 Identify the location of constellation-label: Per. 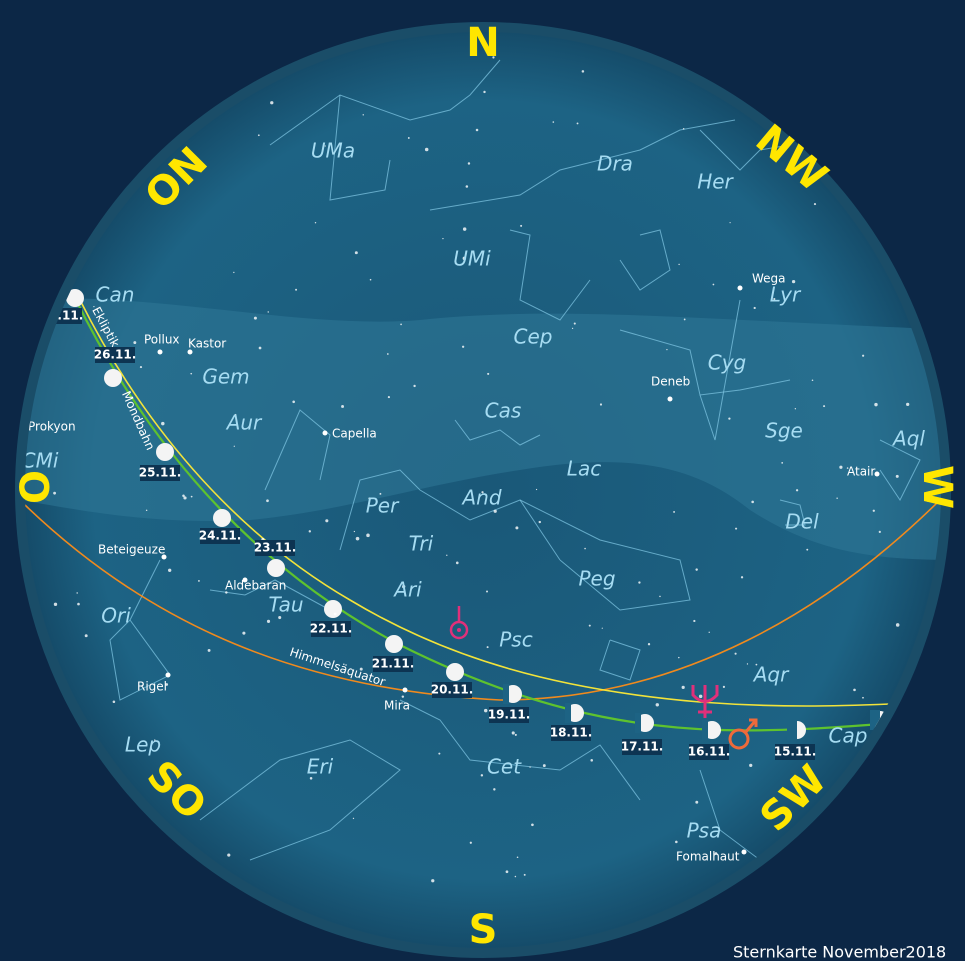
(383, 506).